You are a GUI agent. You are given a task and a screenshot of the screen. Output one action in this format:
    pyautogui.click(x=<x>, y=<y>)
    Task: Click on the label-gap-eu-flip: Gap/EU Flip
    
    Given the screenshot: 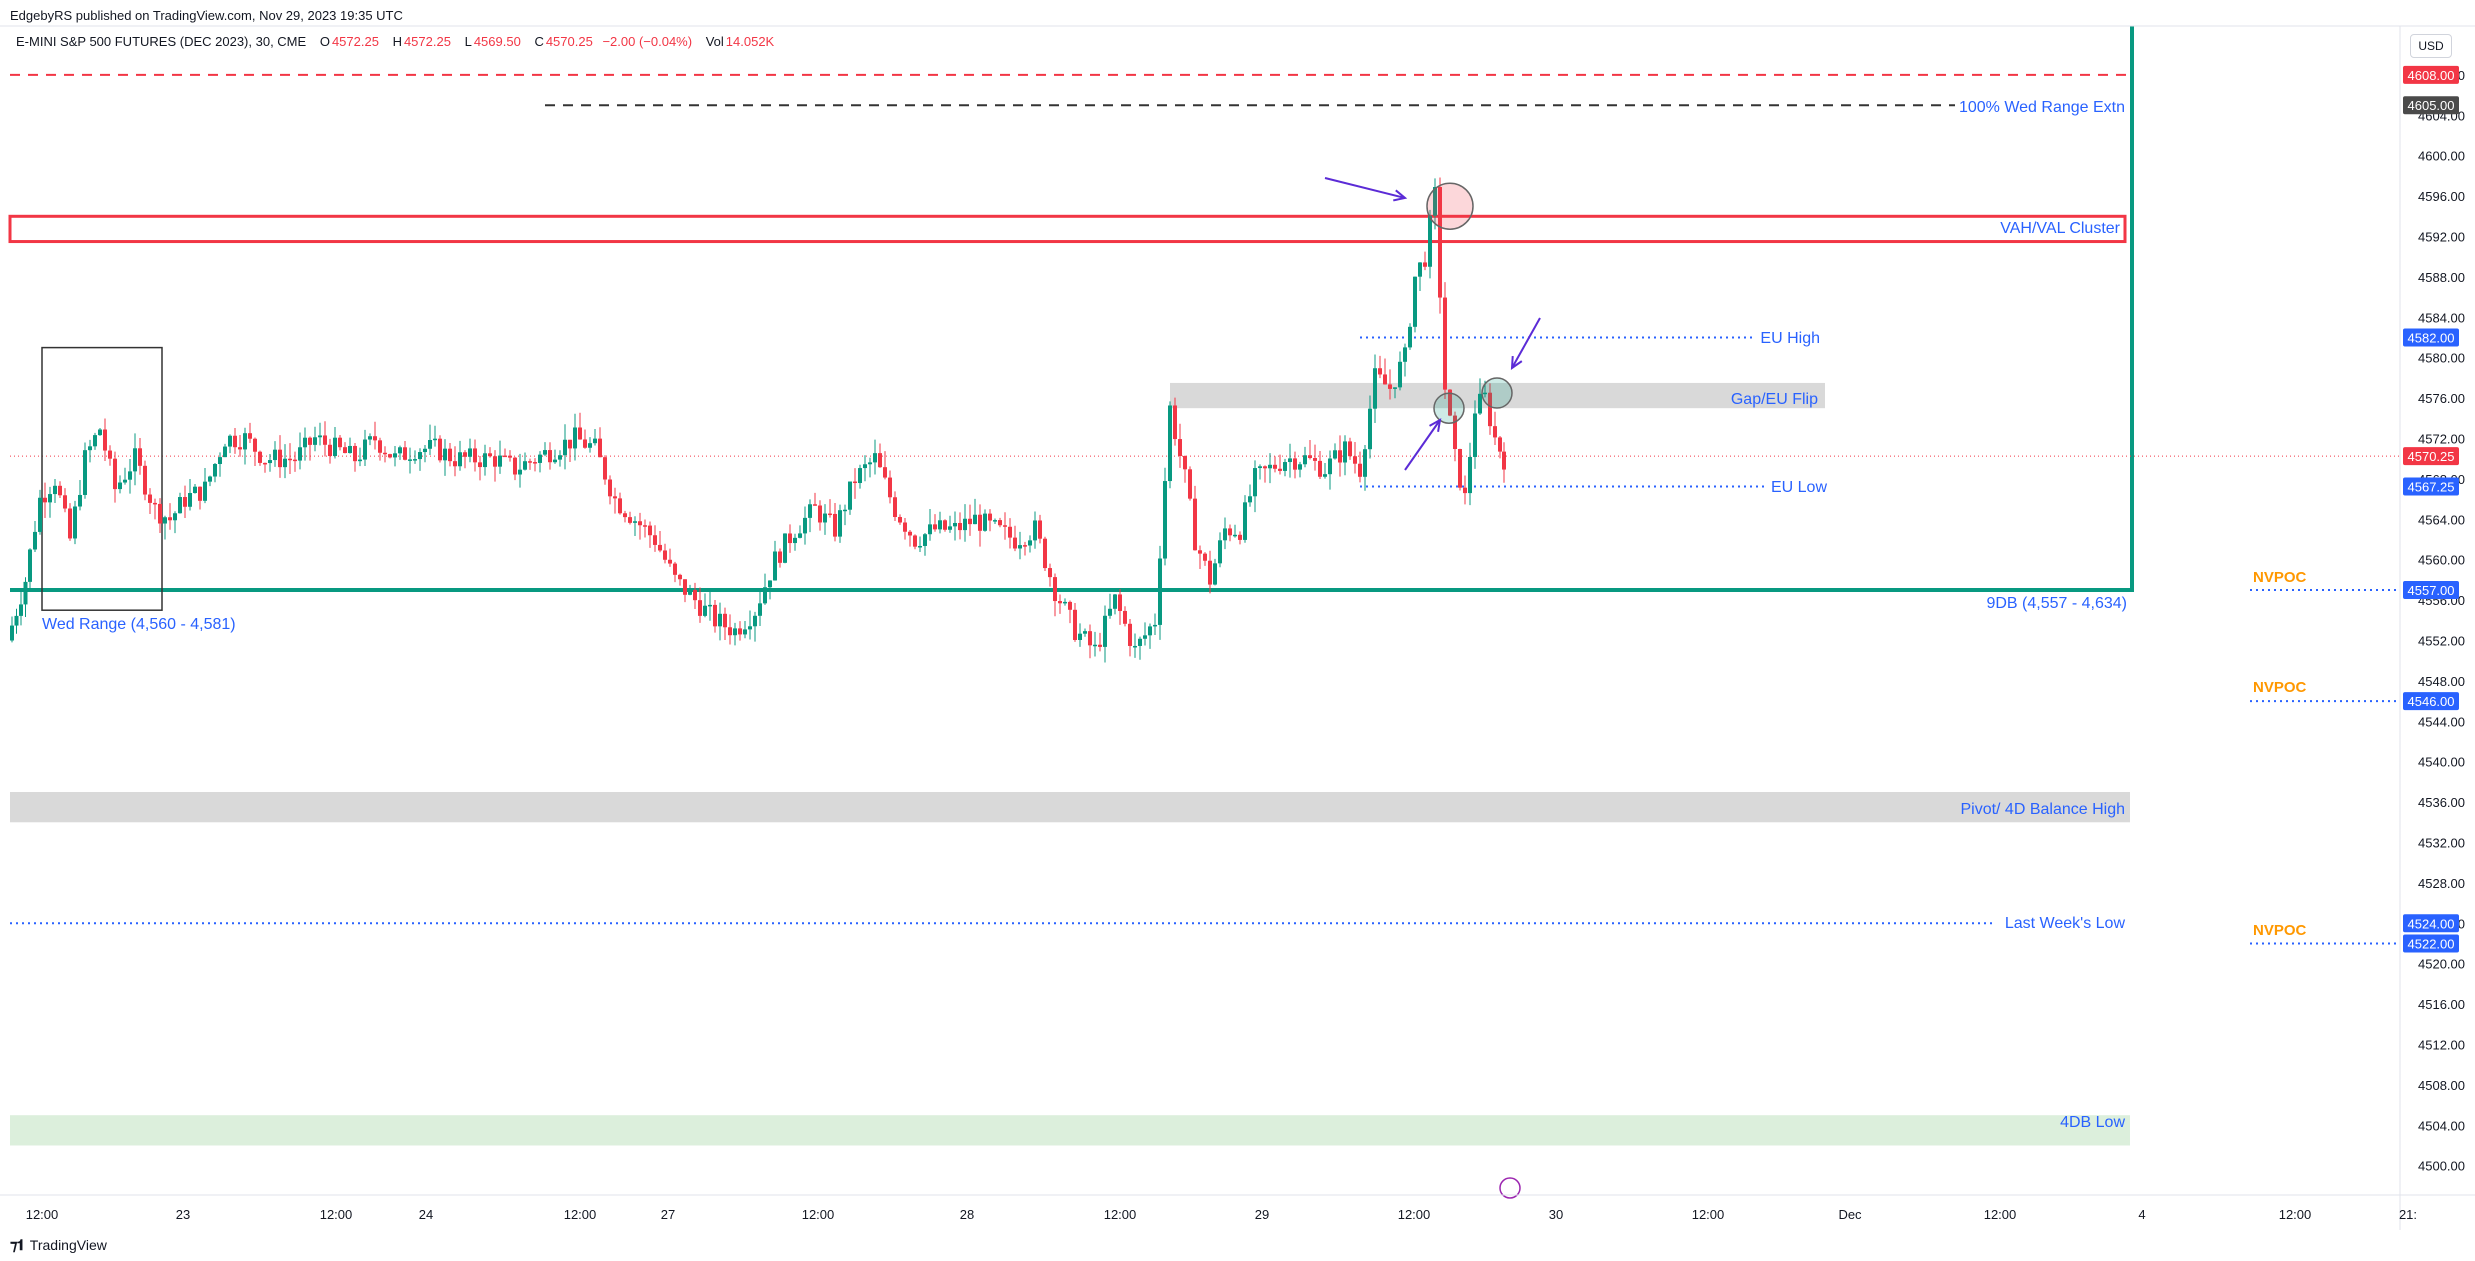 What is the action you would take?
    pyautogui.click(x=1774, y=399)
    